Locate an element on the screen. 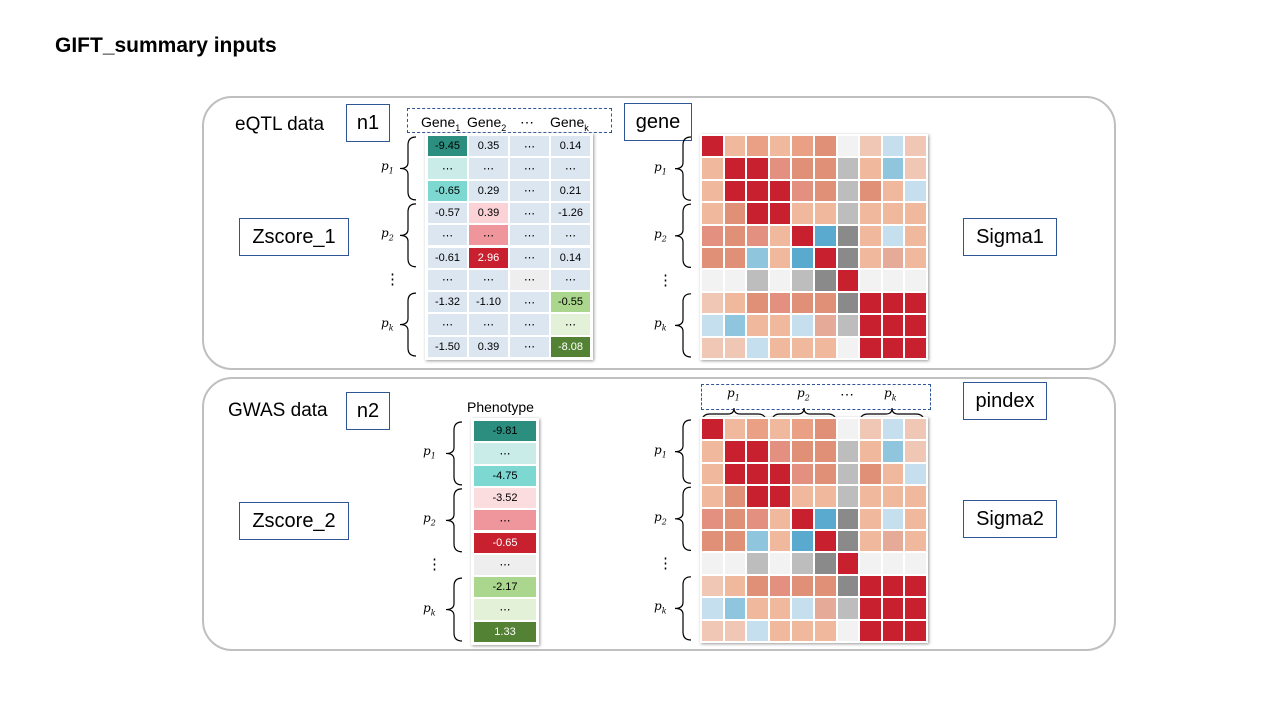 The height and width of the screenshot is (720, 1280). zscore-2-box: Zscore_2 is located at coordinates (294, 521).